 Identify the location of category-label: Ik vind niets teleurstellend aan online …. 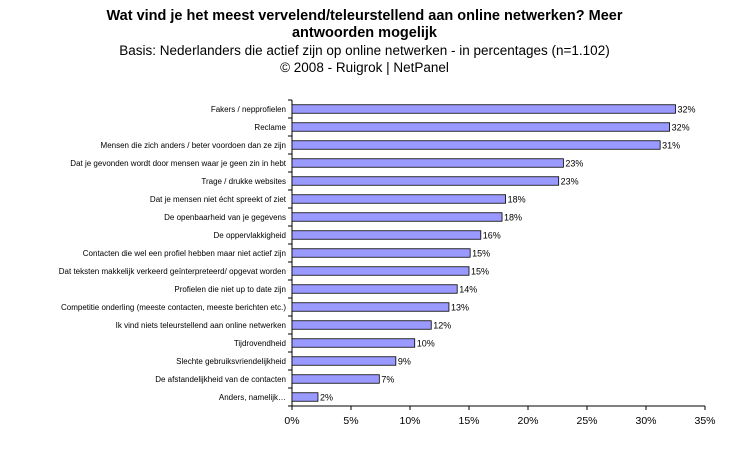
(201, 325).